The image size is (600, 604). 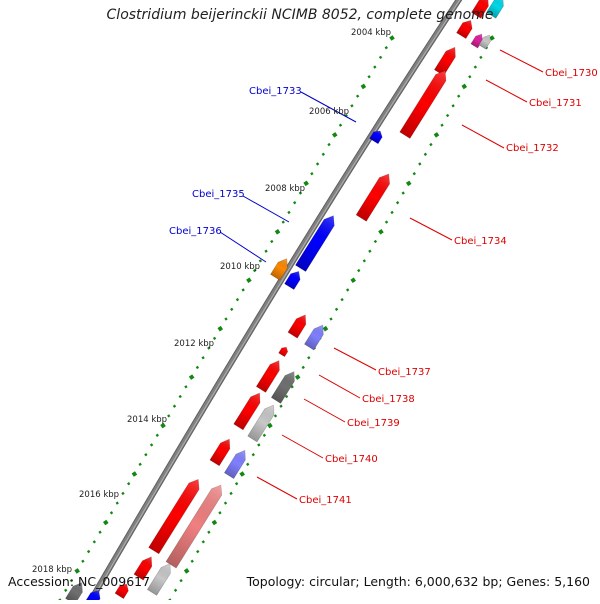 What do you see at coordinates (247, 411) in the screenshot?
I see `gene-1740a` at bounding box center [247, 411].